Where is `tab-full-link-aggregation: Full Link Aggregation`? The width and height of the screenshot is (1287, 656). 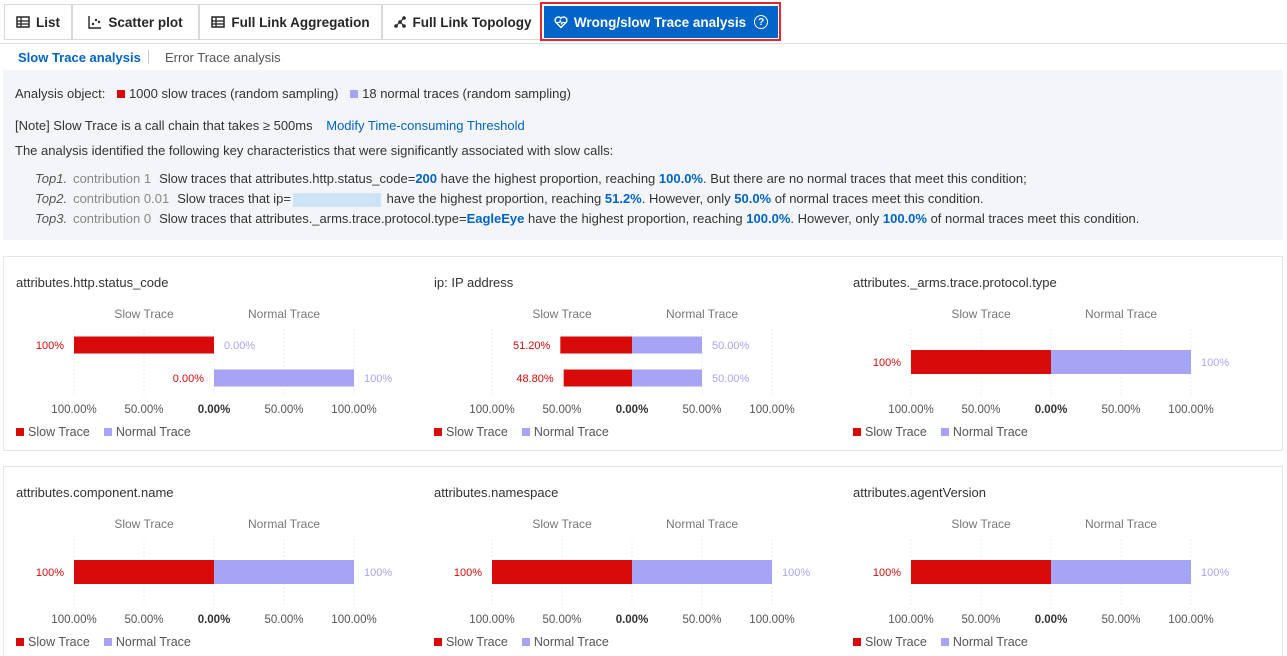 tab-full-link-aggregation: Full Link Aggregation is located at coordinates (290, 22).